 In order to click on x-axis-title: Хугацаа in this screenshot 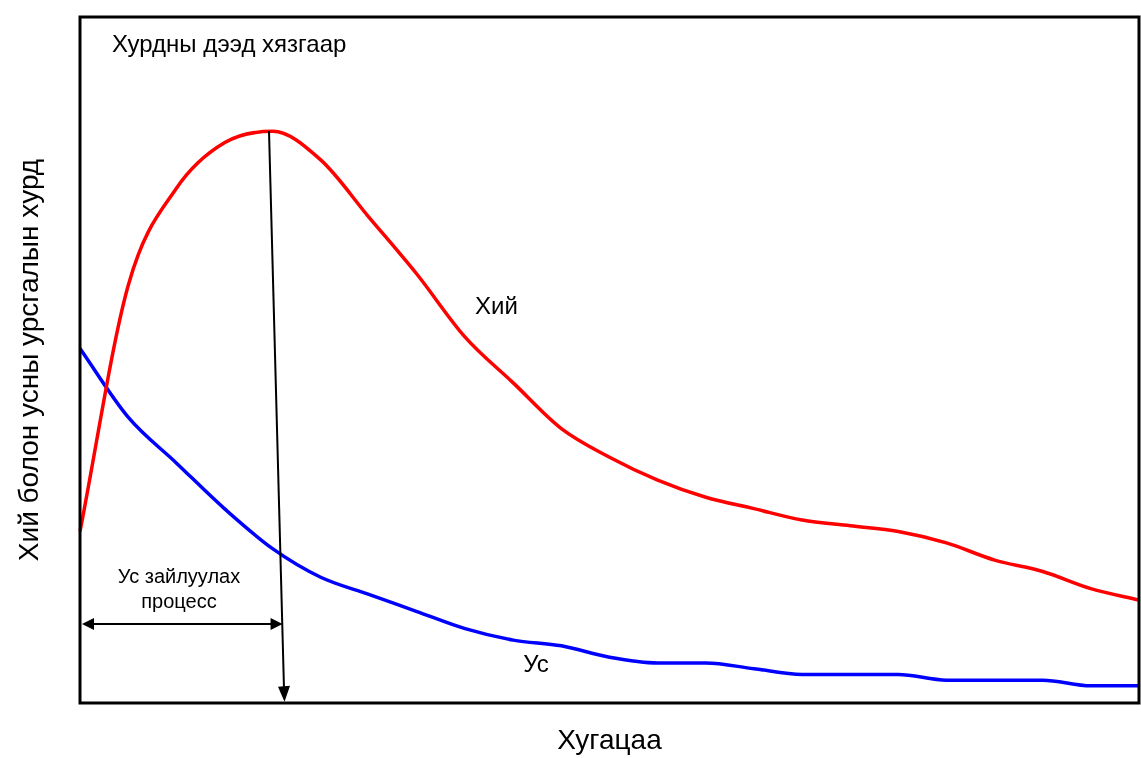, I will do `click(610, 739)`.